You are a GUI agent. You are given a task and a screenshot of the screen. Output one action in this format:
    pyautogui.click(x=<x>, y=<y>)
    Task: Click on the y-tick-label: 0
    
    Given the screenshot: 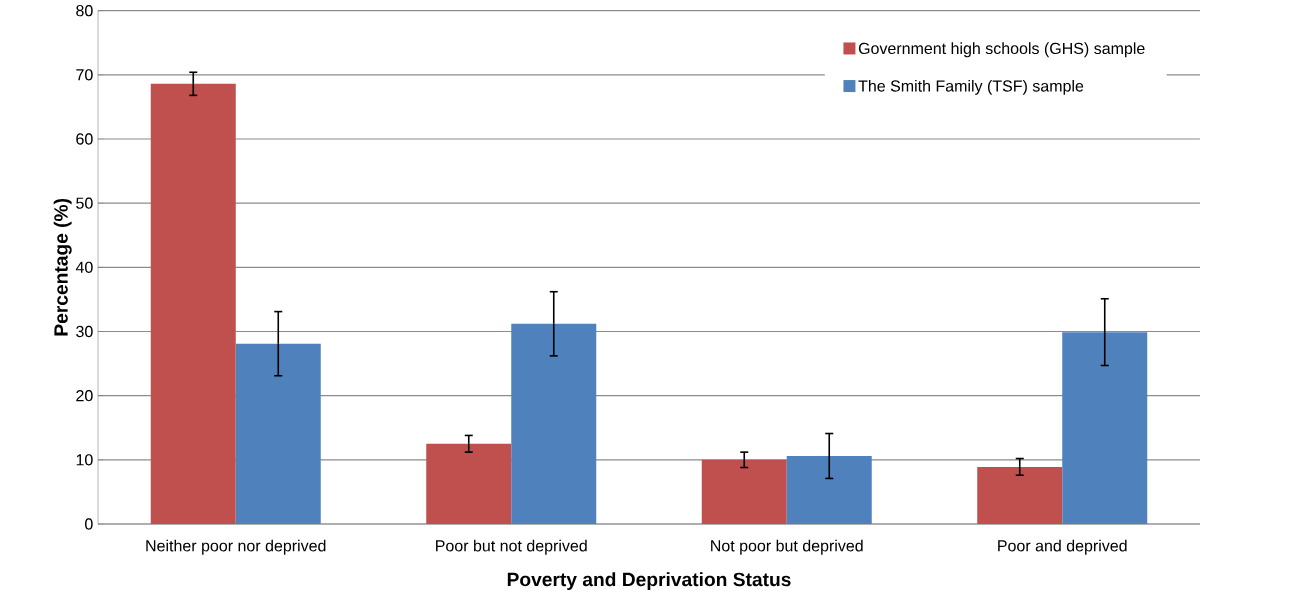 What is the action you would take?
    pyautogui.click(x=89, y=524)
    